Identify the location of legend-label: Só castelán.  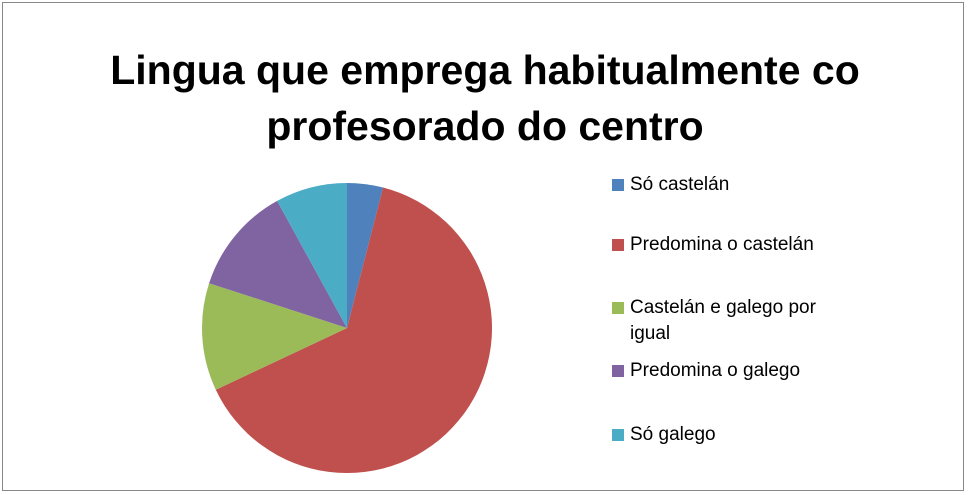
(680, 184).